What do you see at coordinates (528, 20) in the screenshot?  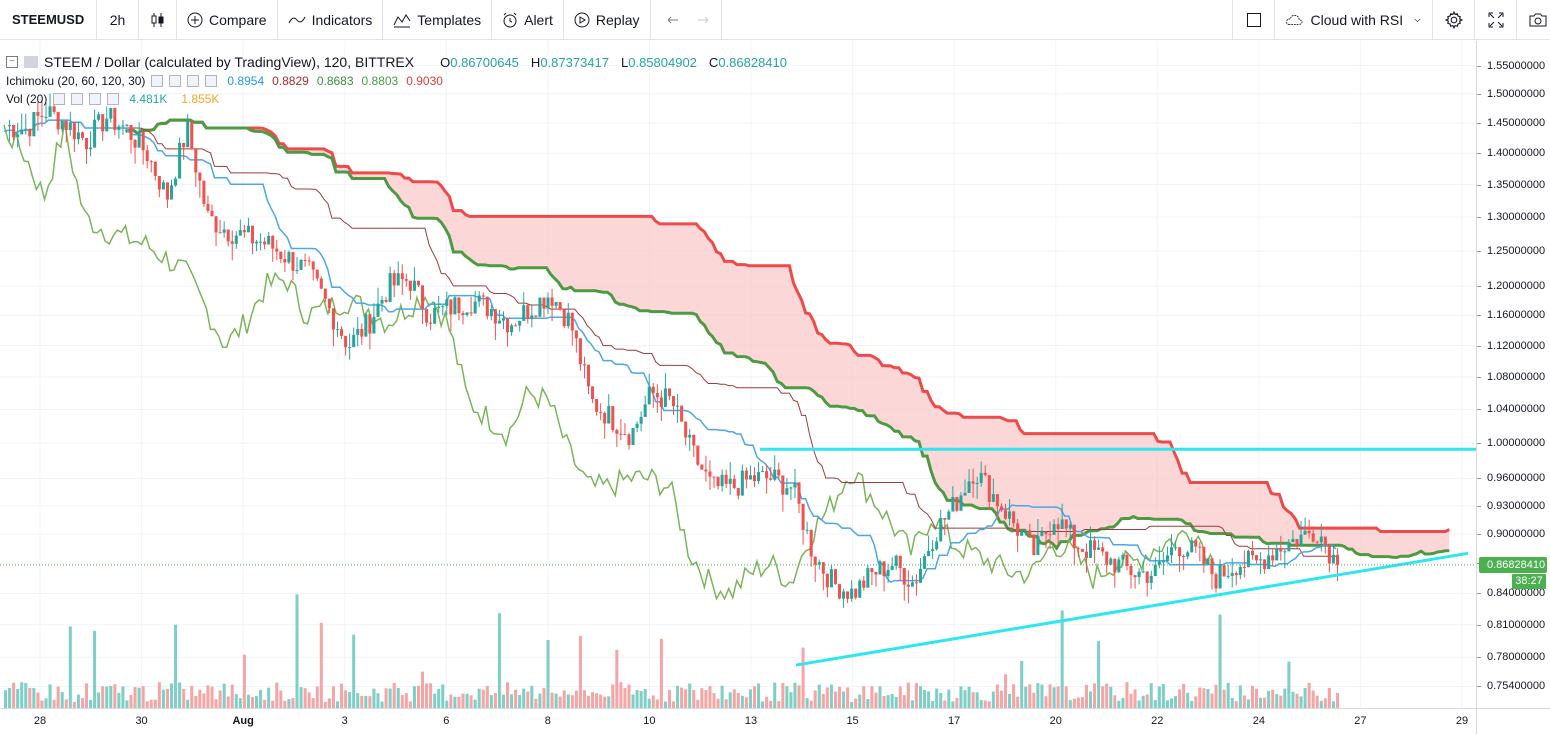 I see `alert-button: Alert` at bounding box center [528, 20].